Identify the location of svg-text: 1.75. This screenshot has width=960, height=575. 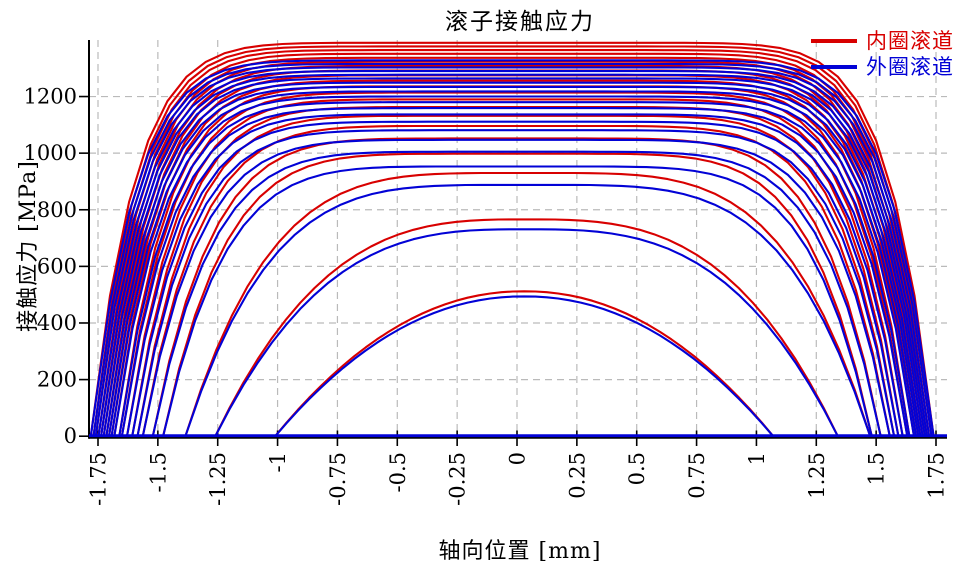
(937, 475).